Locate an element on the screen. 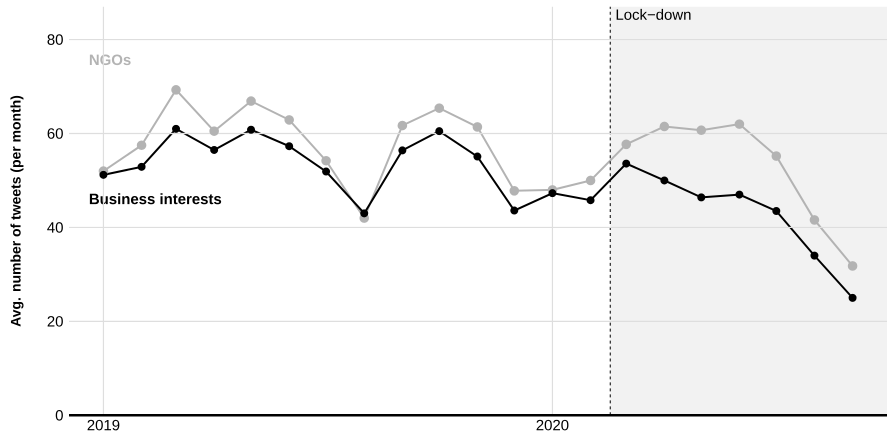 Image resolution: width=887 pixels, height=448 pixels. y-tick-label: 0 is located at coordinates (59, 415).